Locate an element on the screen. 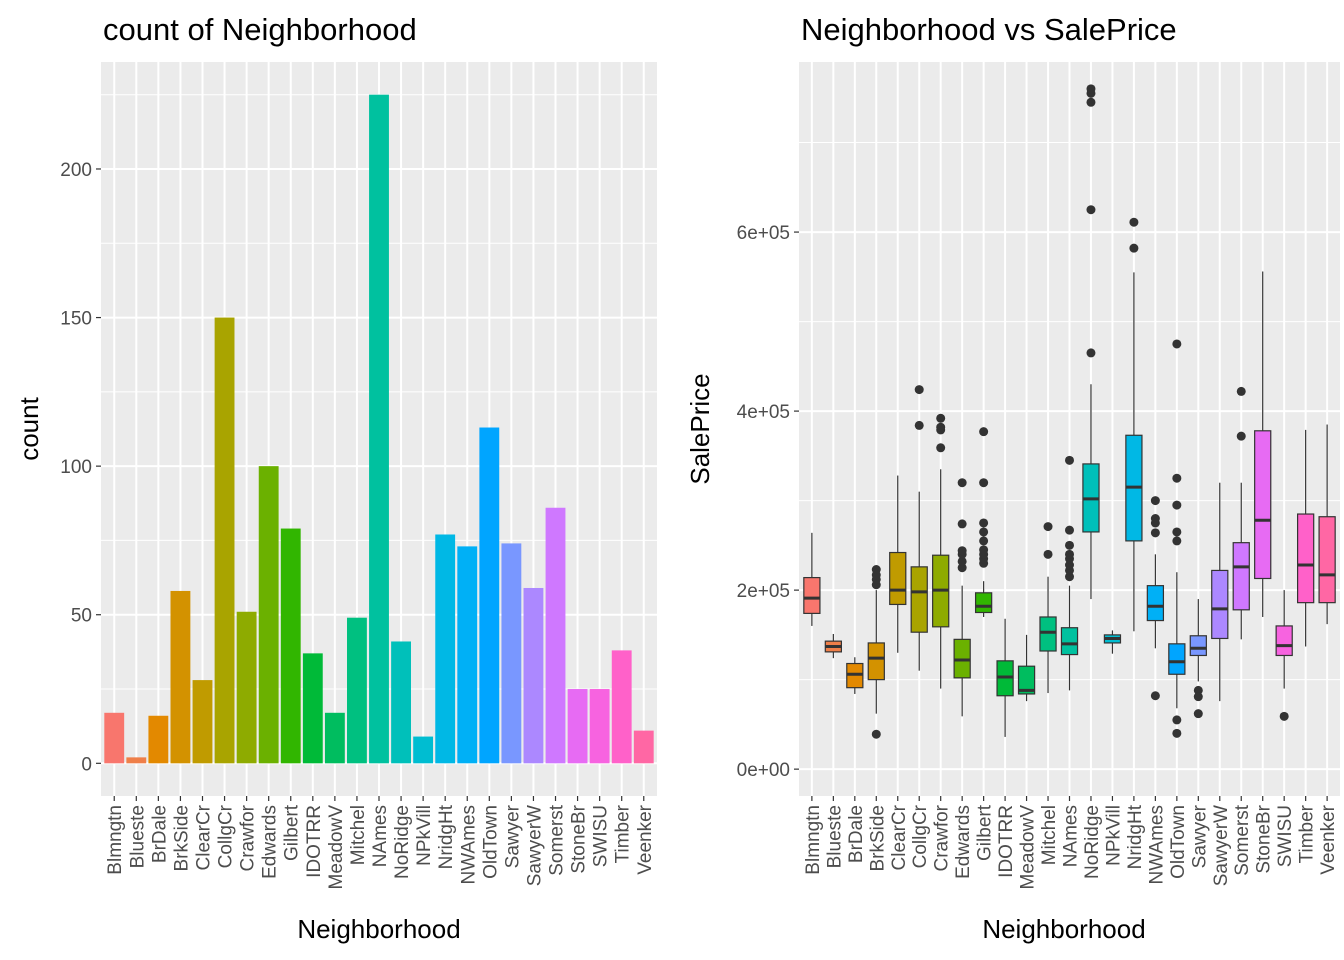 The image size is (1344, 960). bar-y-tick-label: 150 is located at coordinates (76, 319).